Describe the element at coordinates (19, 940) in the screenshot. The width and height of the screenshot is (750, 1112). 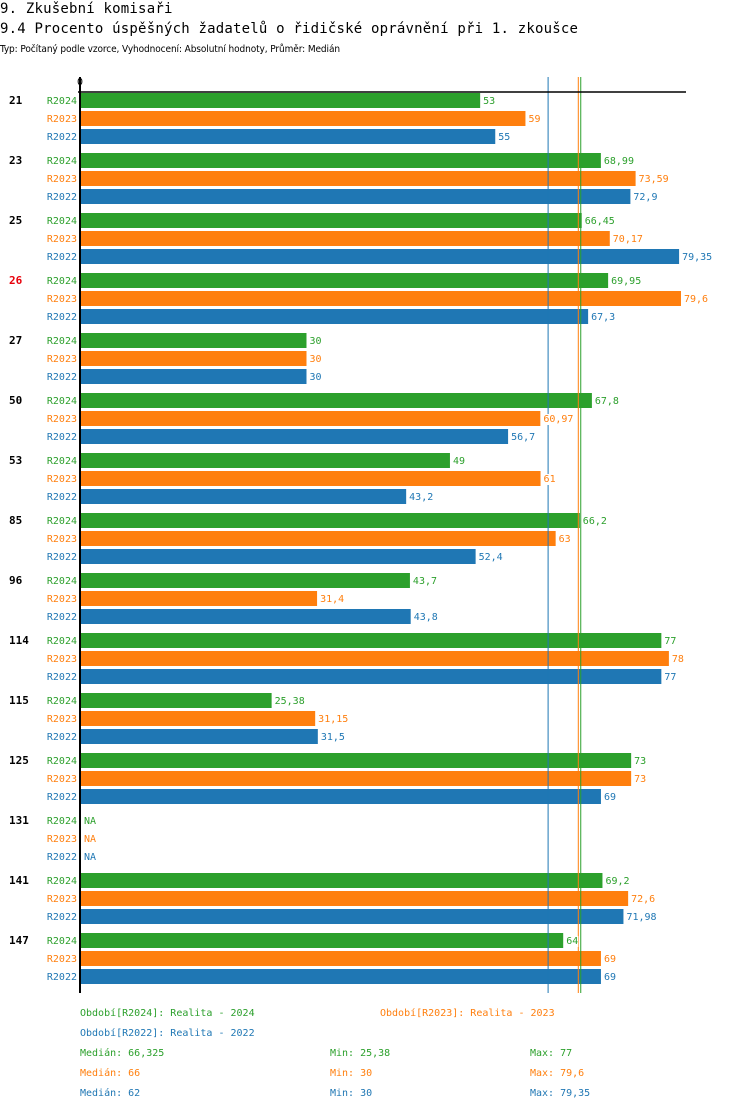
I see `category-label: 147` at that location.